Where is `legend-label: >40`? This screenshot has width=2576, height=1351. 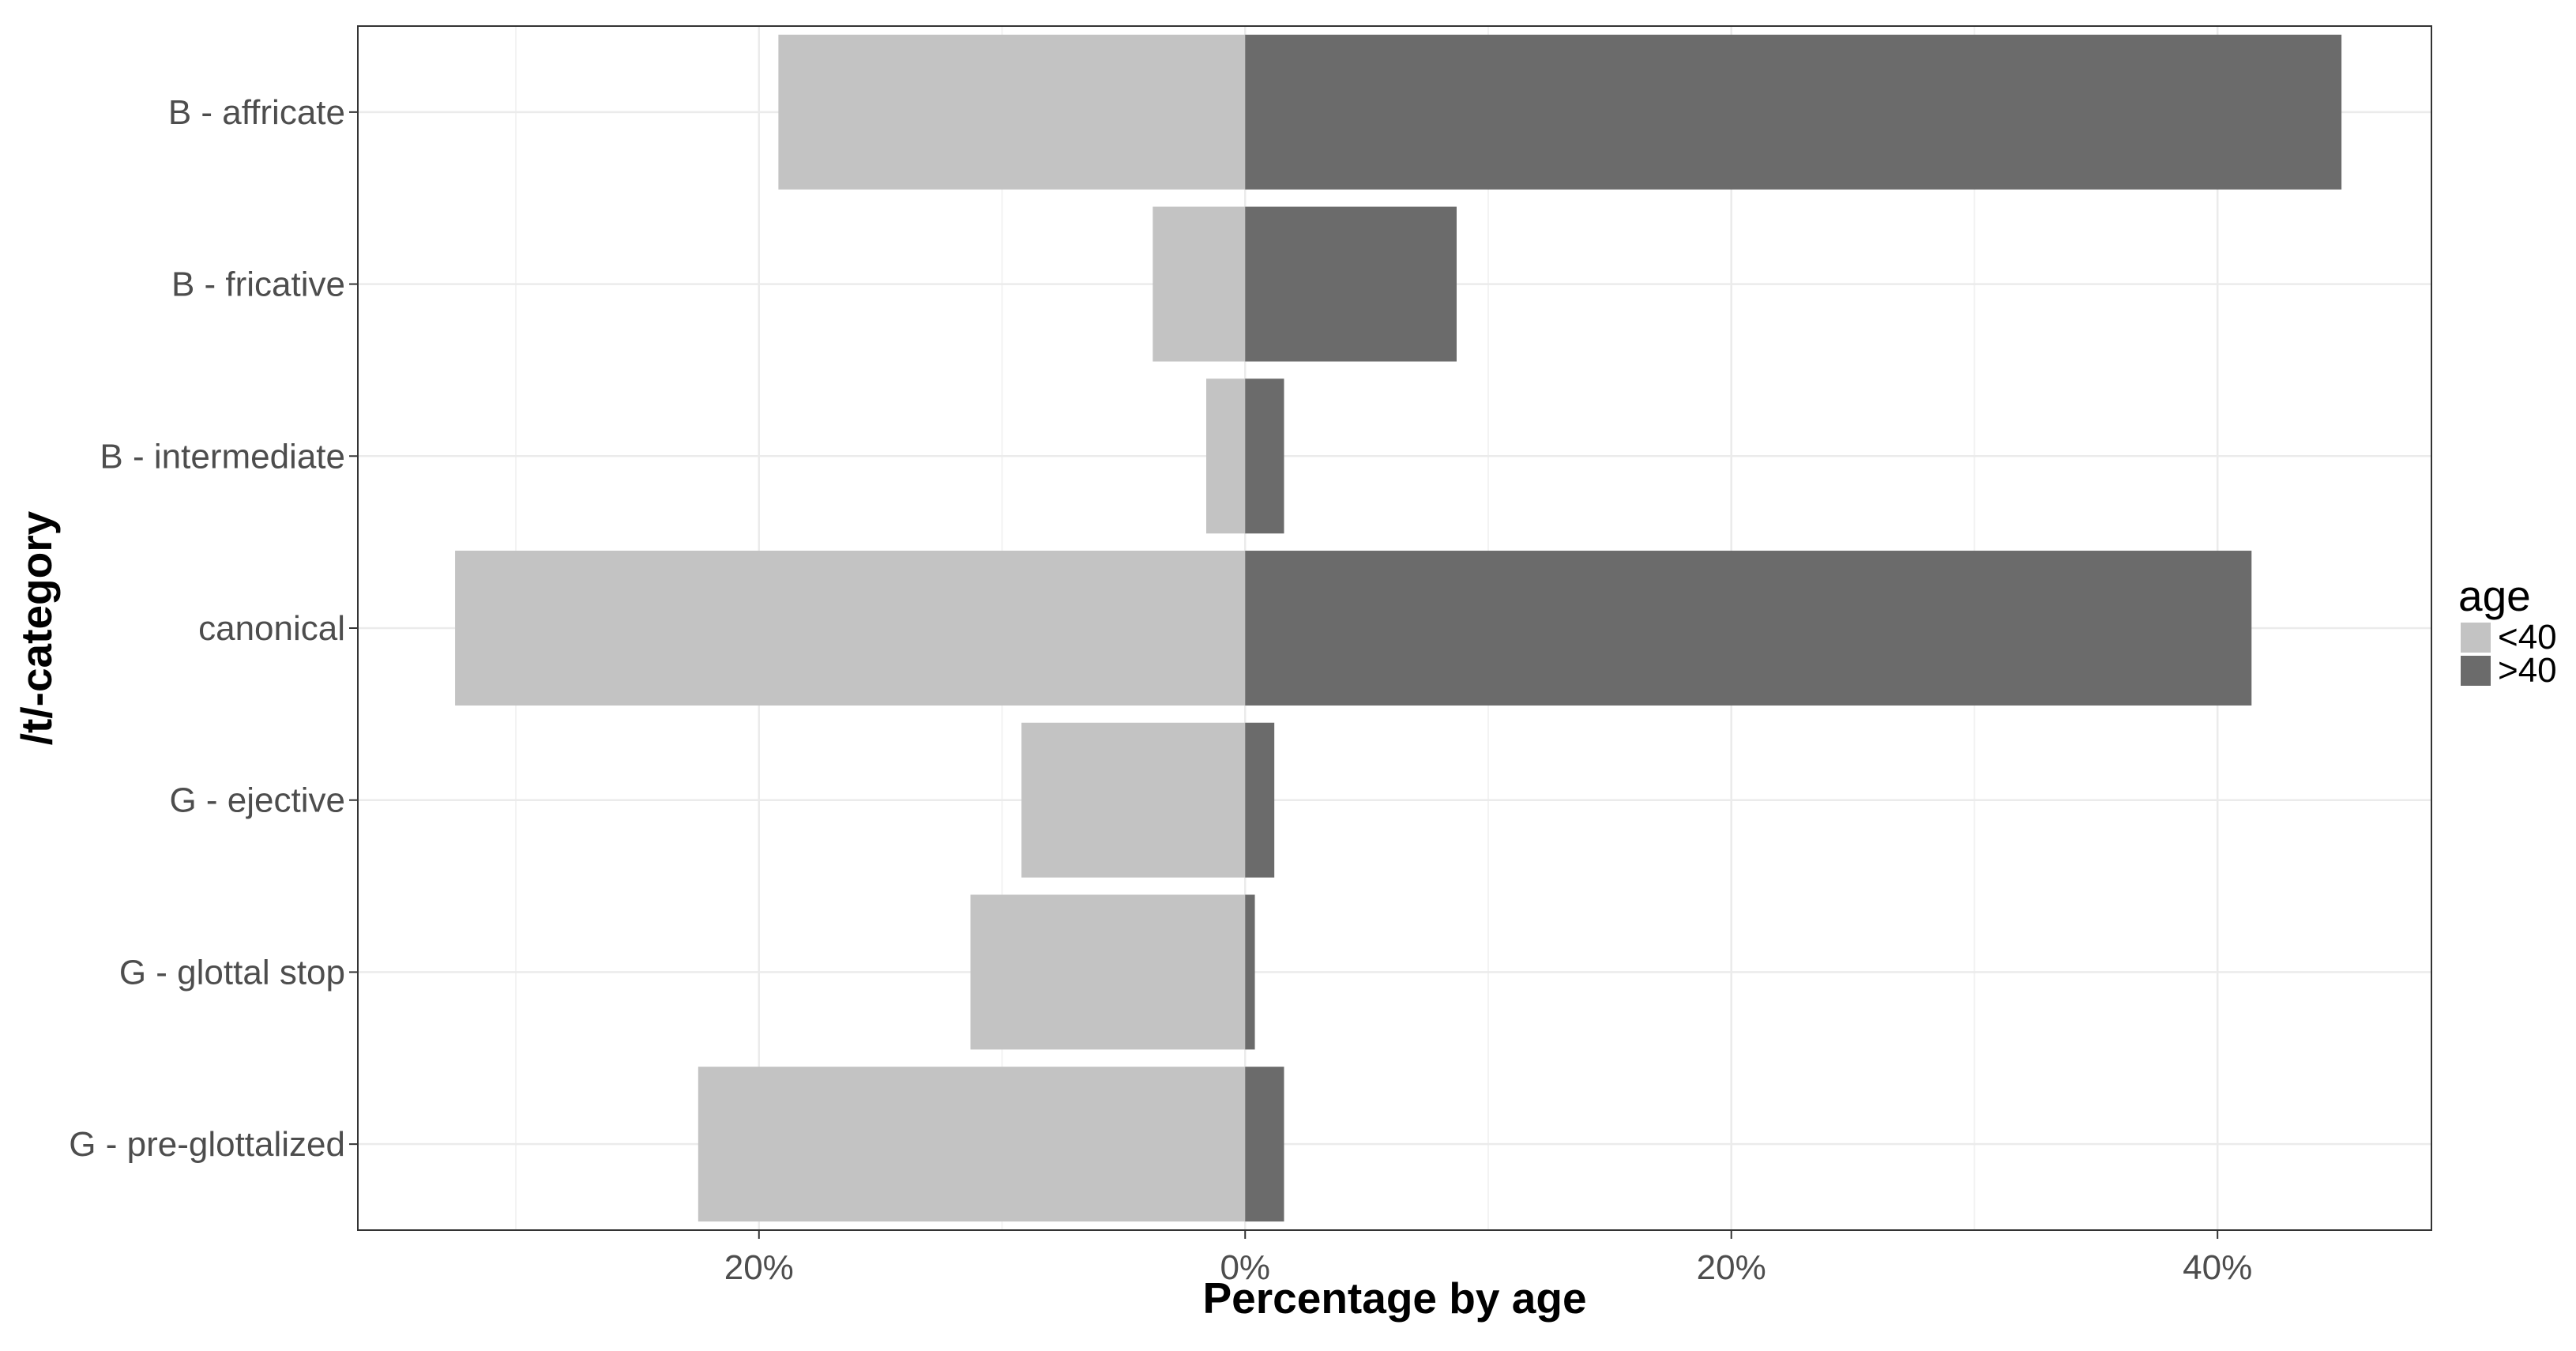 legend-label: >40 is located at coordinates (2528, 670).